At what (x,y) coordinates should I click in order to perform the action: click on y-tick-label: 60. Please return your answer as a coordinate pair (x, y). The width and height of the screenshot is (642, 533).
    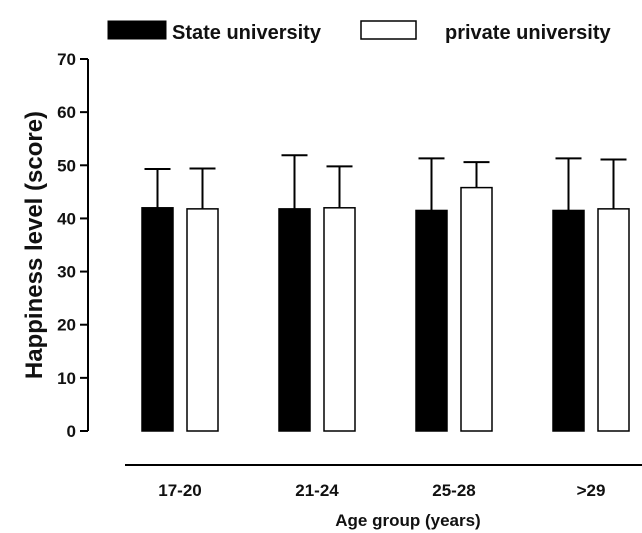
    Looking at the image, I should click on (66, 112).